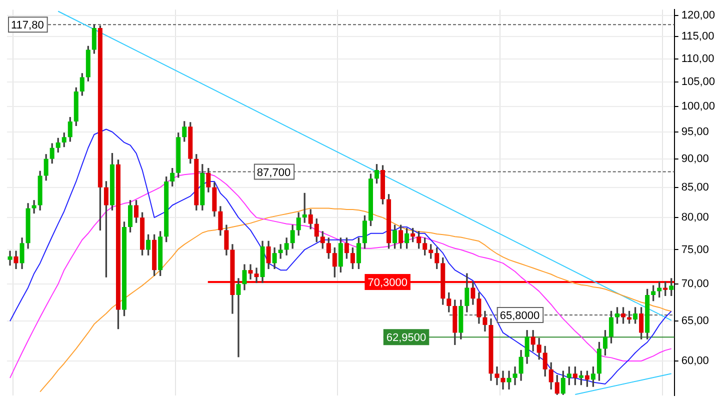 This screenshot has height=405, width=720. I want to click on y-tick-label: 80,00, so click(695, 218).